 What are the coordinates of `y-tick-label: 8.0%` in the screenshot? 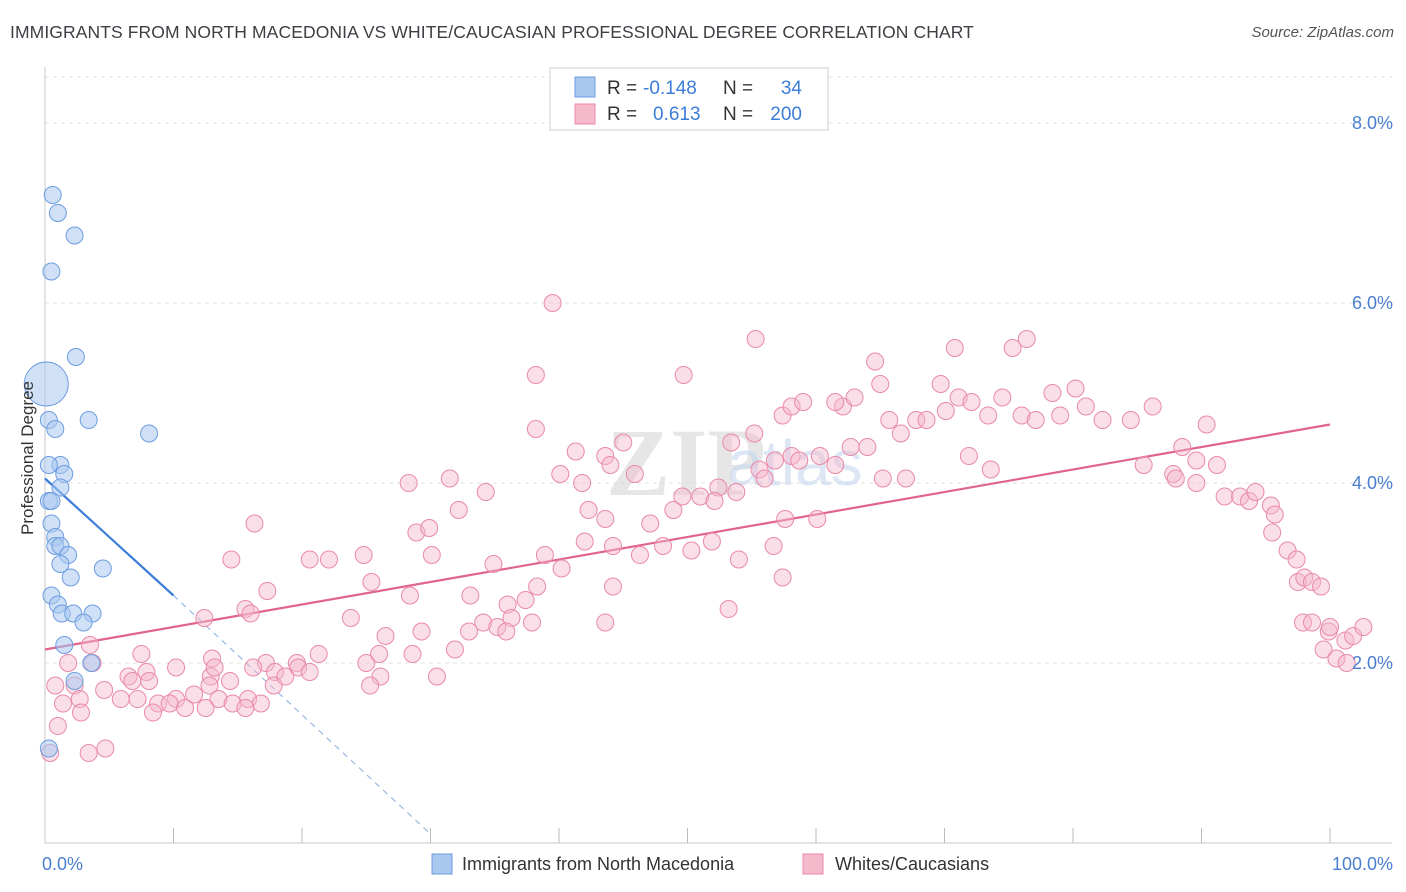 It's located at (1372, 123).